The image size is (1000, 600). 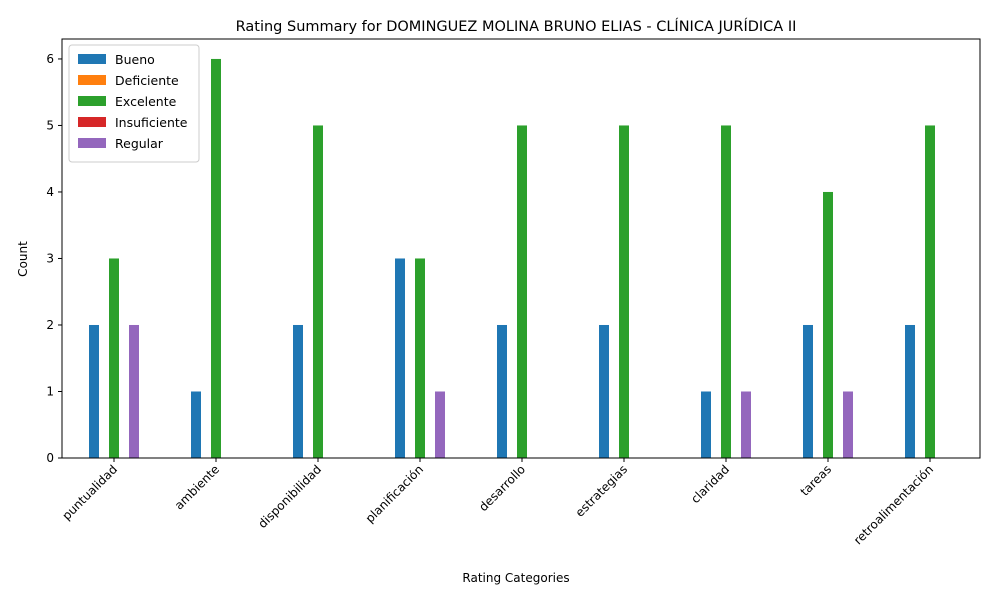 I want to click on x-tick-label-3: planificación, so click(x=394, y=493).